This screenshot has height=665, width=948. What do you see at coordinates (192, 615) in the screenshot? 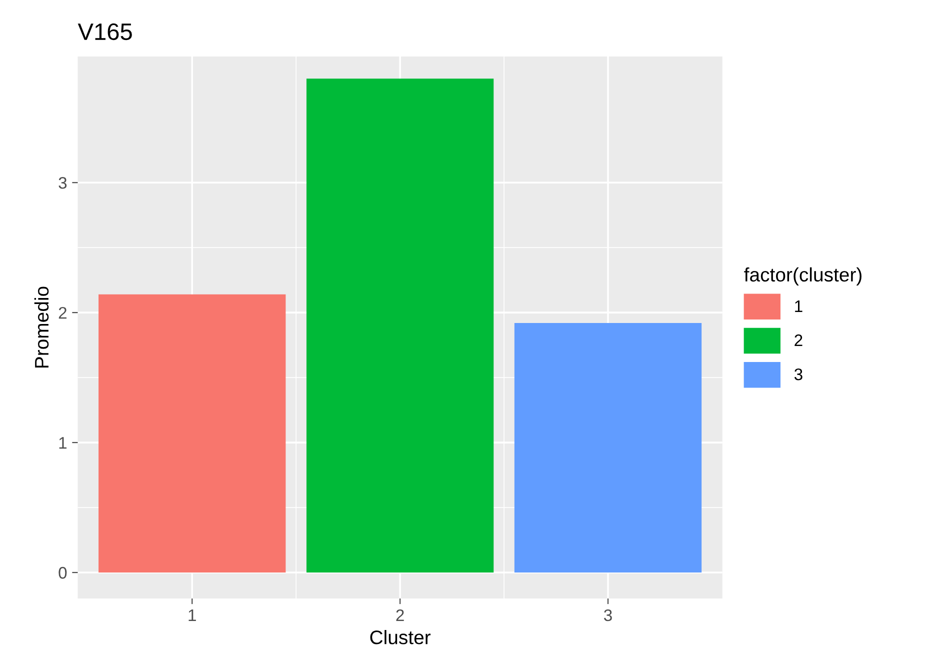
I see `x-tick-label: 1` at bounding box center [192, 615].